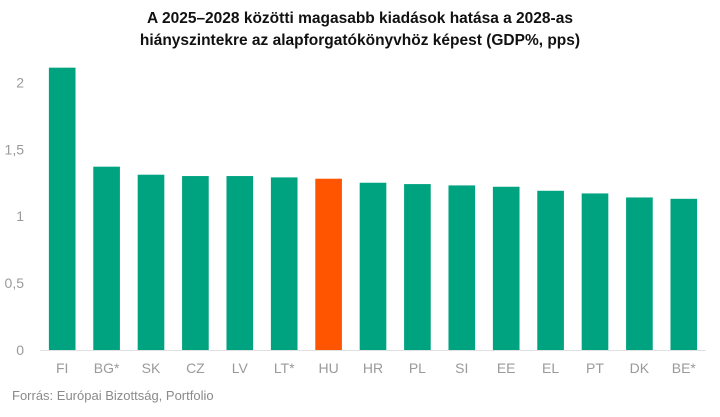 The height and width of the screenshot is (417, 720). Describe the element at coordinates (328, 264) in the screenshot. I see `bar-hu` at that location.